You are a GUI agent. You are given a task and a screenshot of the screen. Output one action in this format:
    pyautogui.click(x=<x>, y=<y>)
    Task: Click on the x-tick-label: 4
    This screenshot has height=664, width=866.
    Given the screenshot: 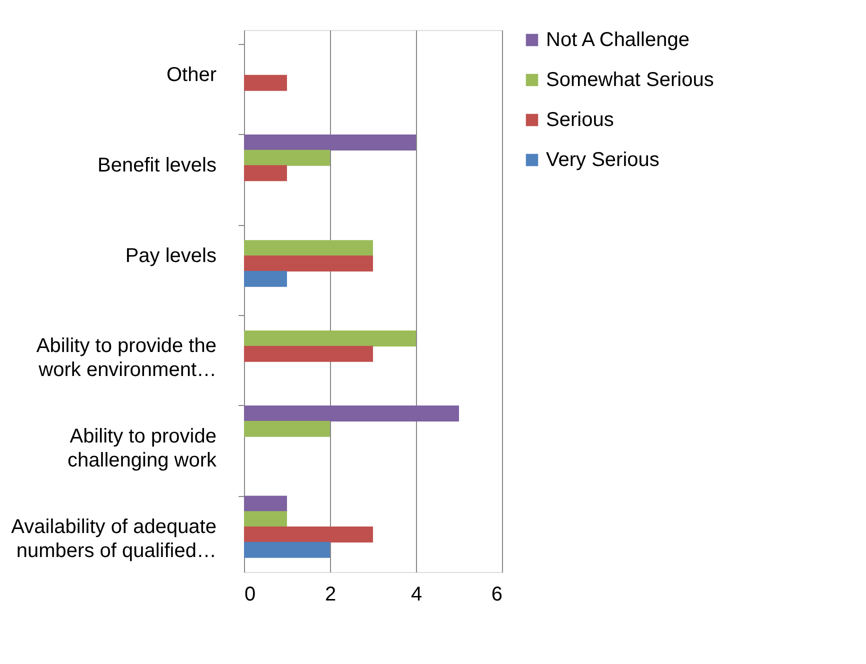 What is the action you would take?
    pyautogui.click(x=416, y=595)
    